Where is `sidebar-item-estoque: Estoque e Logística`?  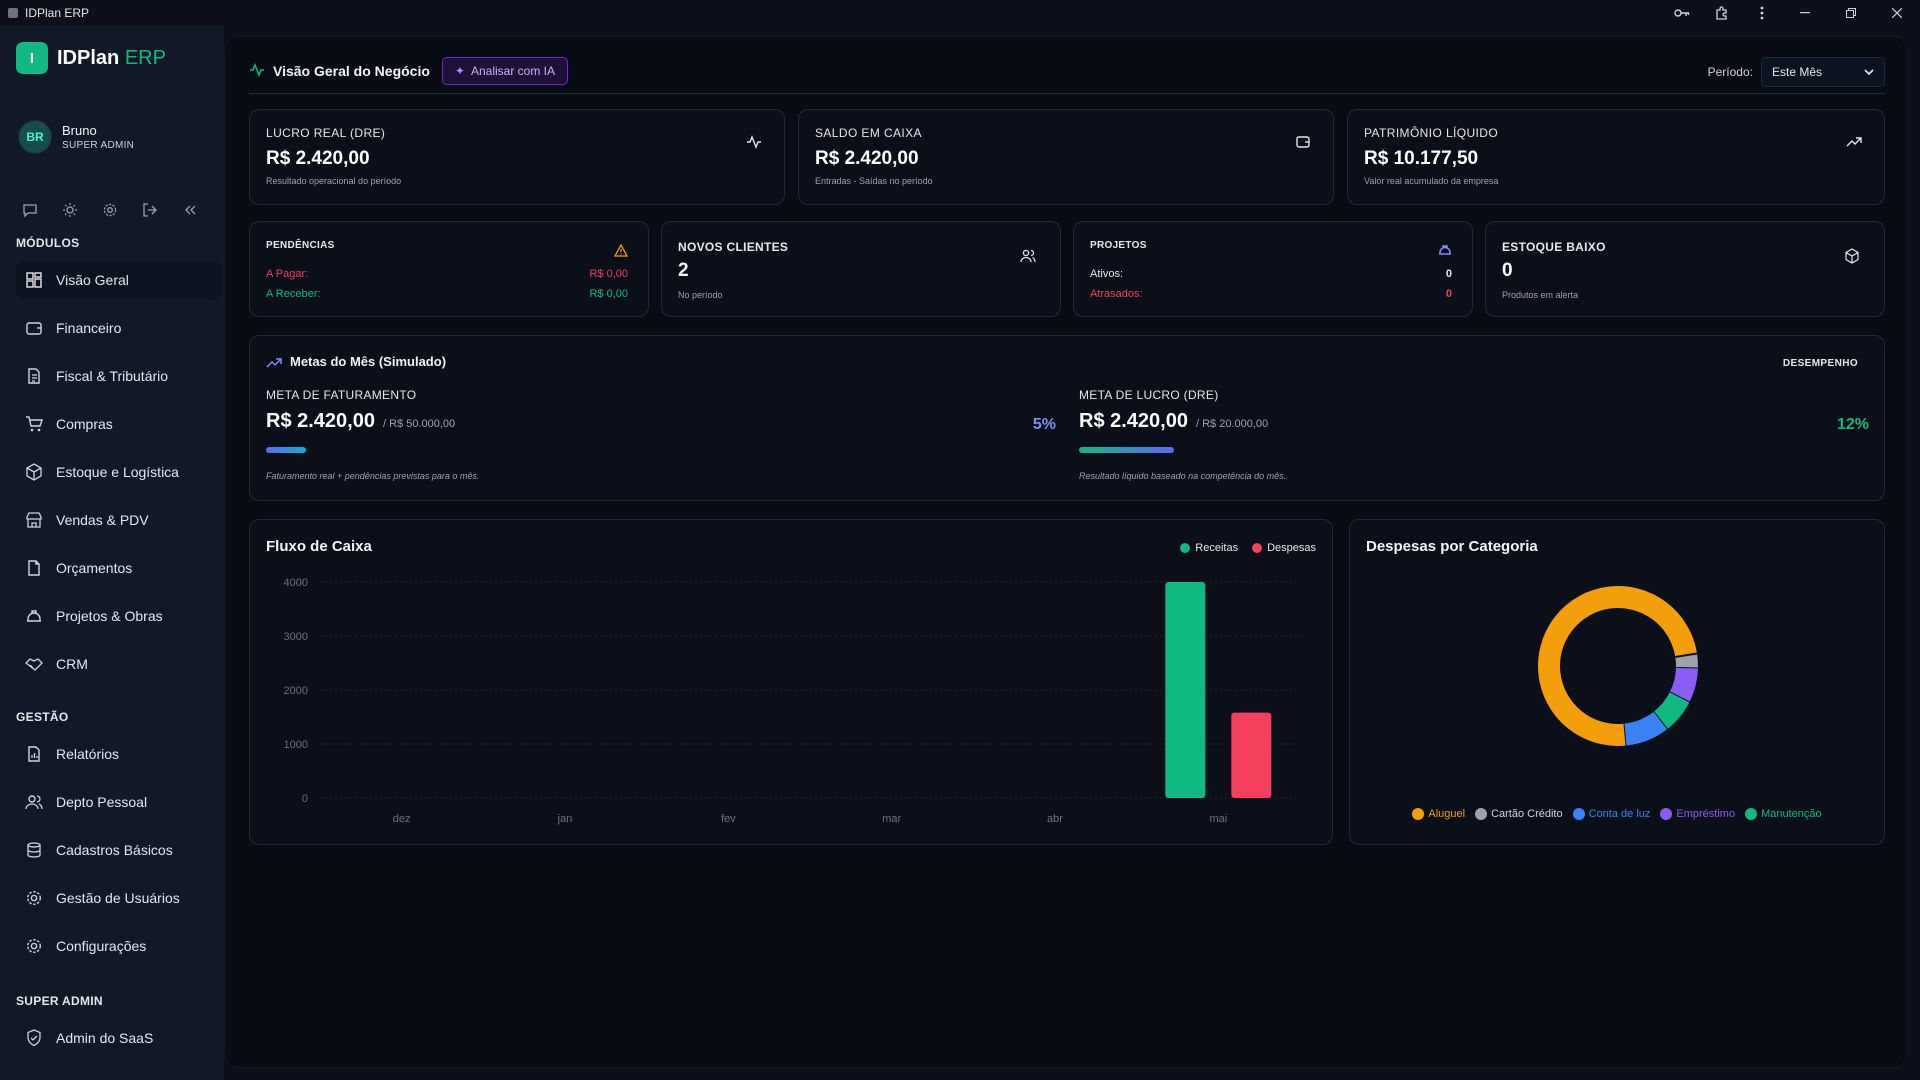 sidebar-item-estoque: Estoque e Logística is located at coordinates (119, 472).